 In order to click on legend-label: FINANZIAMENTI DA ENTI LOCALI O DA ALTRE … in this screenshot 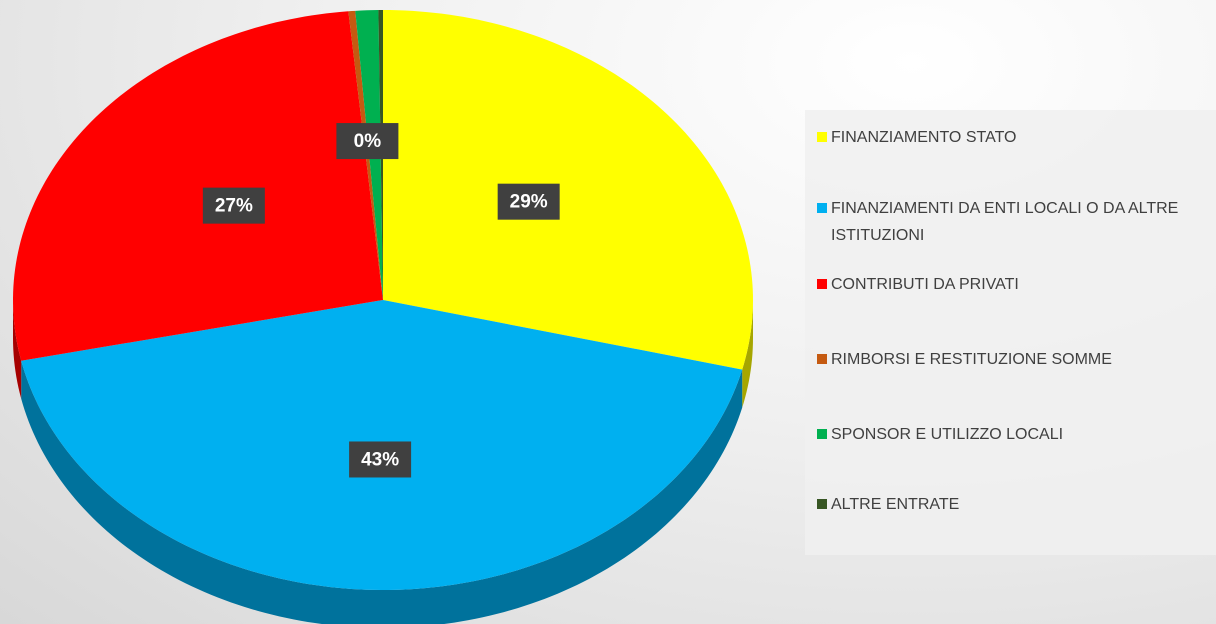, I will do `click(1005, 222)`.